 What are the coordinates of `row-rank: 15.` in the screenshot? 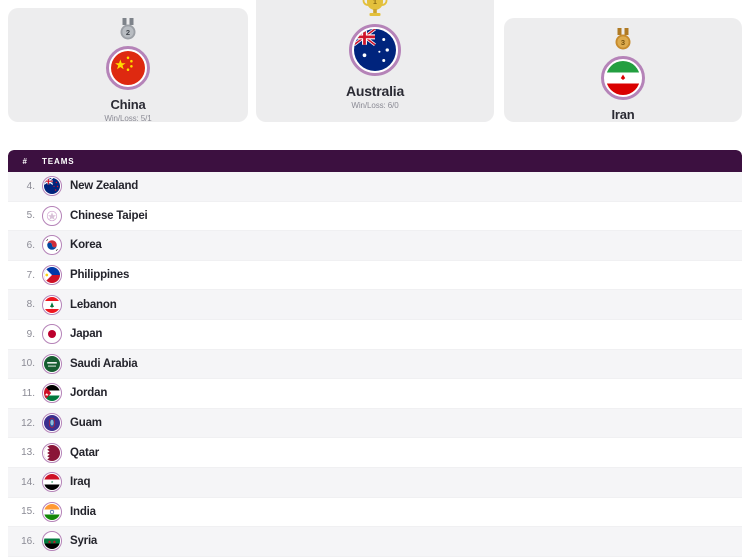 It's located at (28, 512).